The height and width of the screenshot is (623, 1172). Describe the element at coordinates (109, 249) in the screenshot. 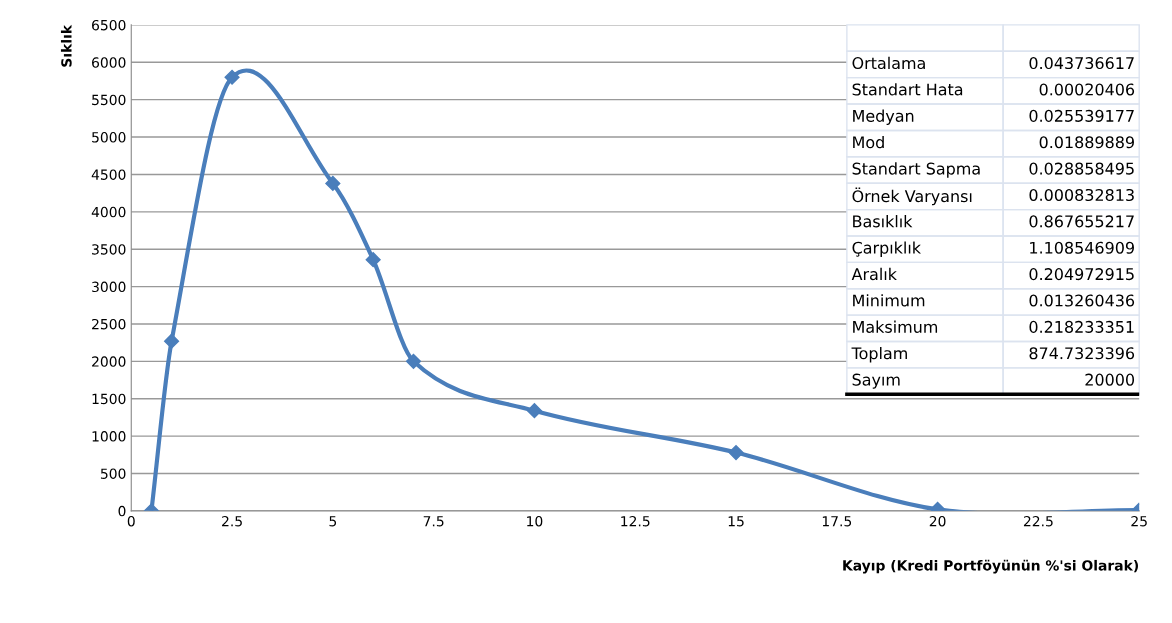

I see `y-tick-label: 3500` at that location.